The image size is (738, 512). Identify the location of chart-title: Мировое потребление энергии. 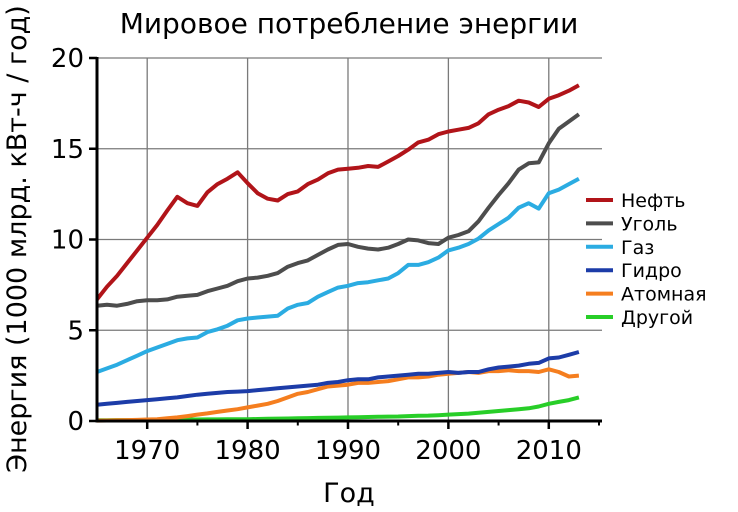
(349, 23).